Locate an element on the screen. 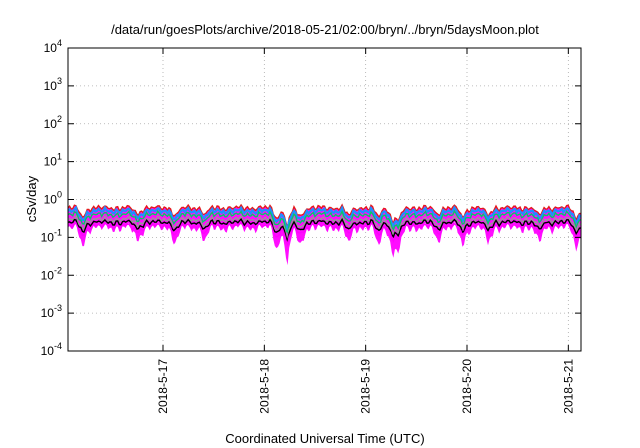 This screenshot has height=448, width=640. series-fill is located at coordinates (324, 235).